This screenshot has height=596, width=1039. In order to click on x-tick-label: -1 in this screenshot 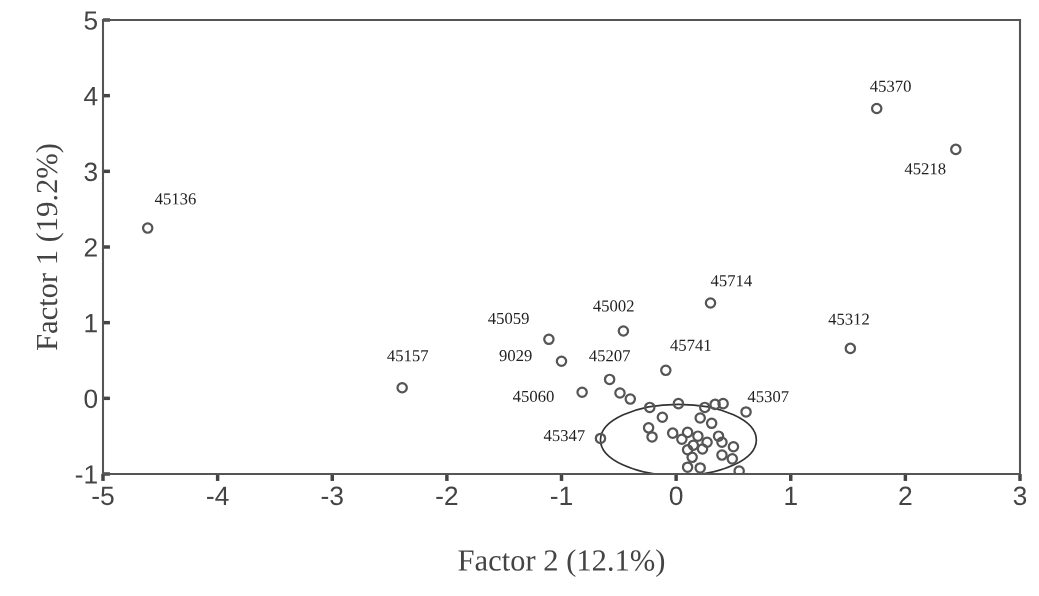, I will do `click(561, 495)`.